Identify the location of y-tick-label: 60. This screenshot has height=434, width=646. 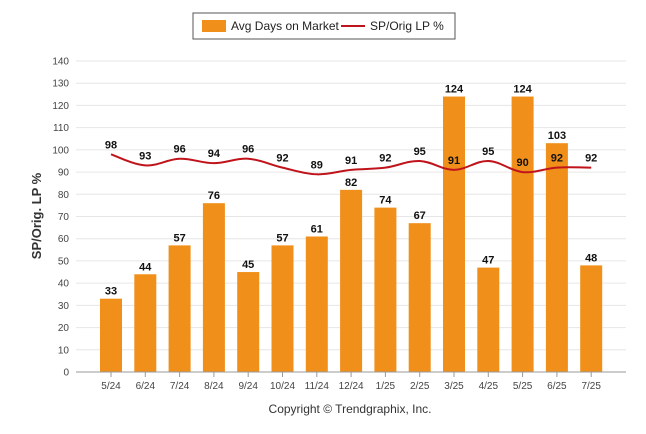
(64, 239).